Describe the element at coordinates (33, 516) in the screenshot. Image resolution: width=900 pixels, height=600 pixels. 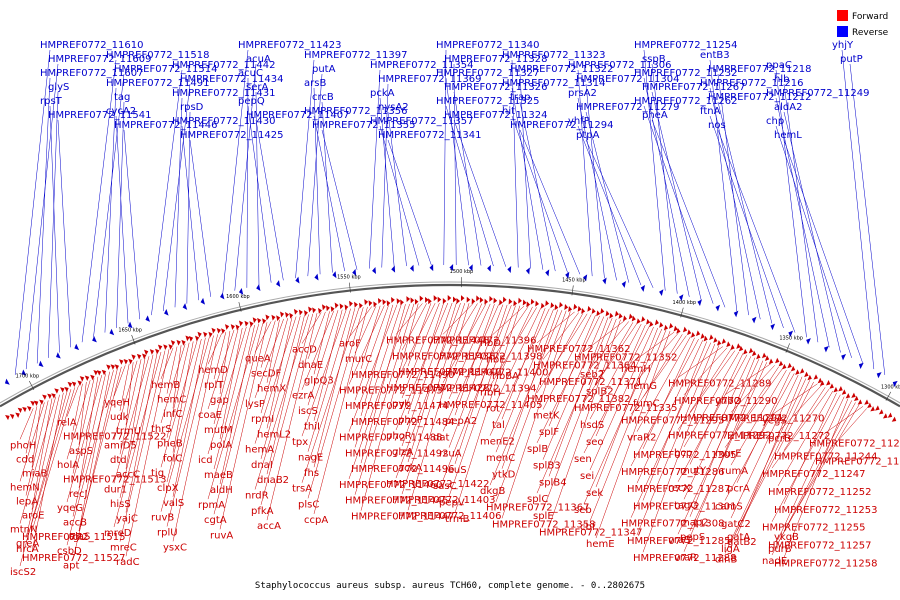
I see `forward-gene-label: aroE` at that location.